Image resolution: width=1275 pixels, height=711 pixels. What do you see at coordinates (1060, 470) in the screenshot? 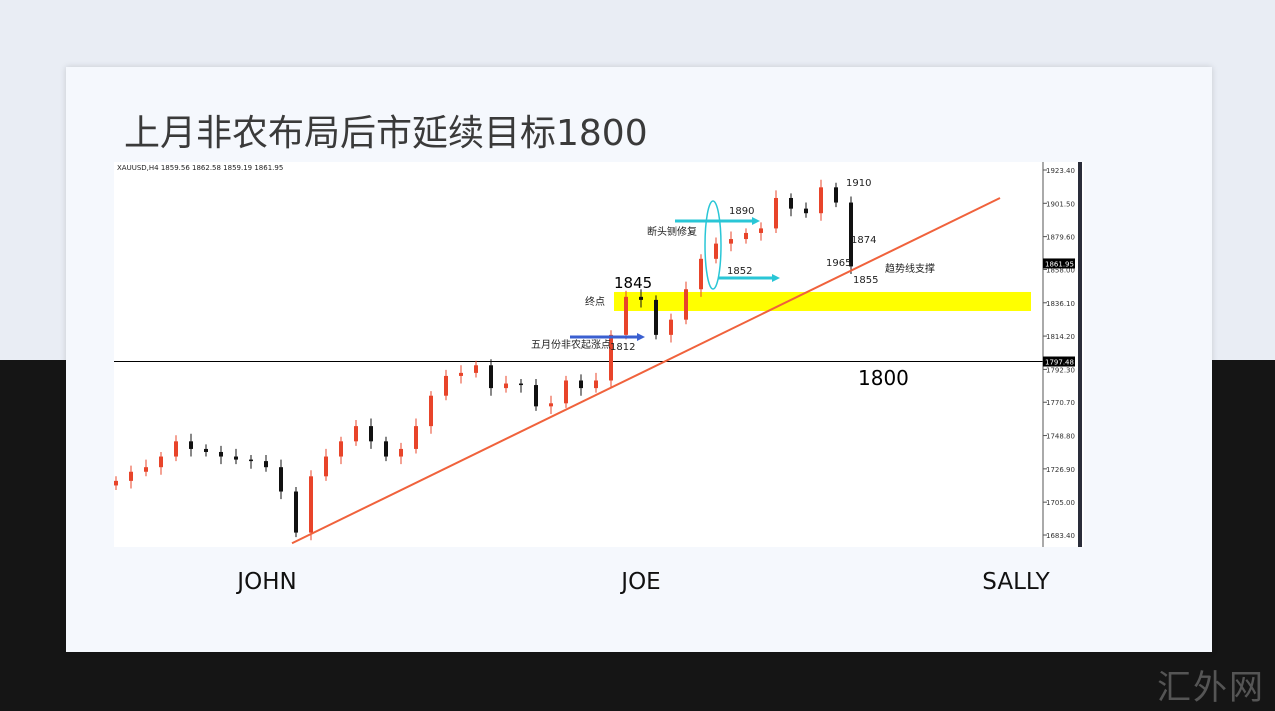
I see `y-tick-label: 1726.90` at bounding box center [1060, 470].